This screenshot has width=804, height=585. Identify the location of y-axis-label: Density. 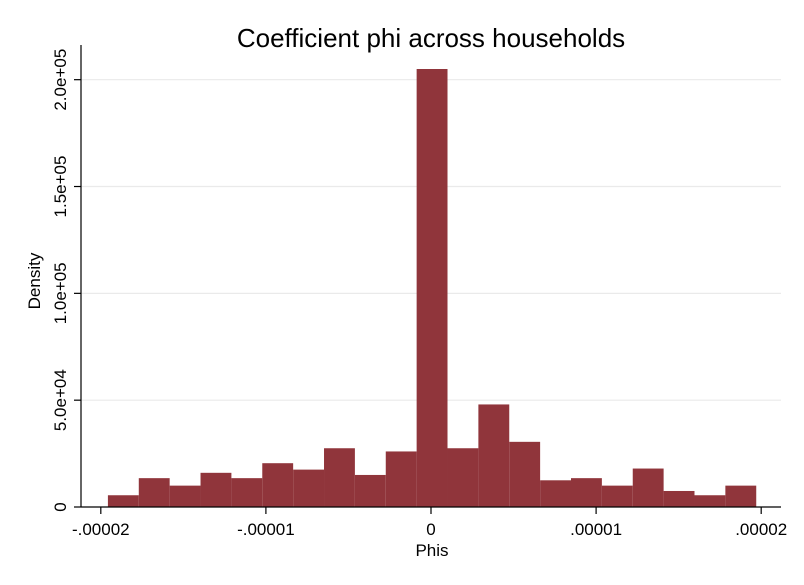
(34, 280).